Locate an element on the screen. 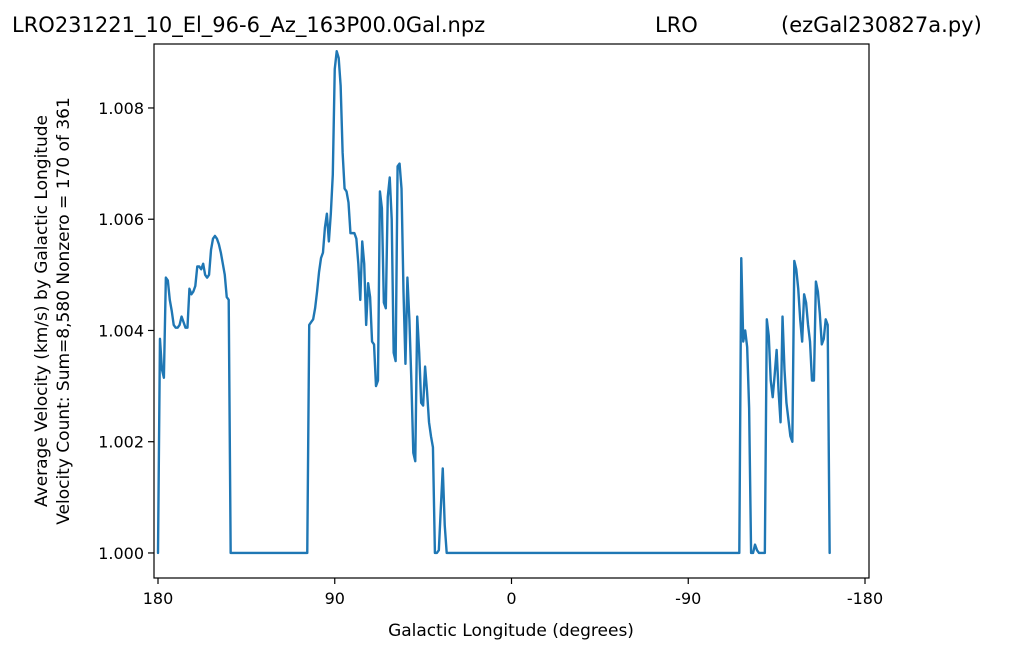 This screenshot has height=654, width=1024. x-tick-label: -180 is located at coordinates (865, 598).